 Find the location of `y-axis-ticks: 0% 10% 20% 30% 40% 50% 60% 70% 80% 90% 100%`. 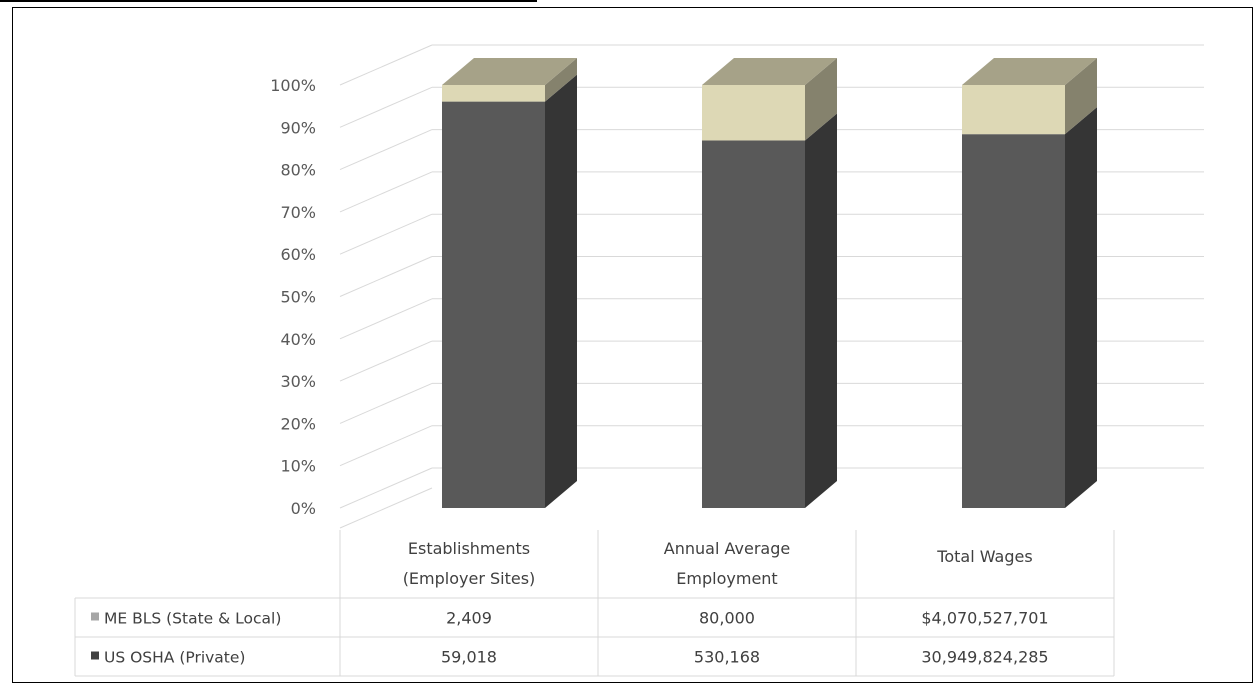

y-axis-ticks: 0% 10% 20% 30% 40% 50% 60% 70% 80% 90% 100% is located at coordinates (293, 297).